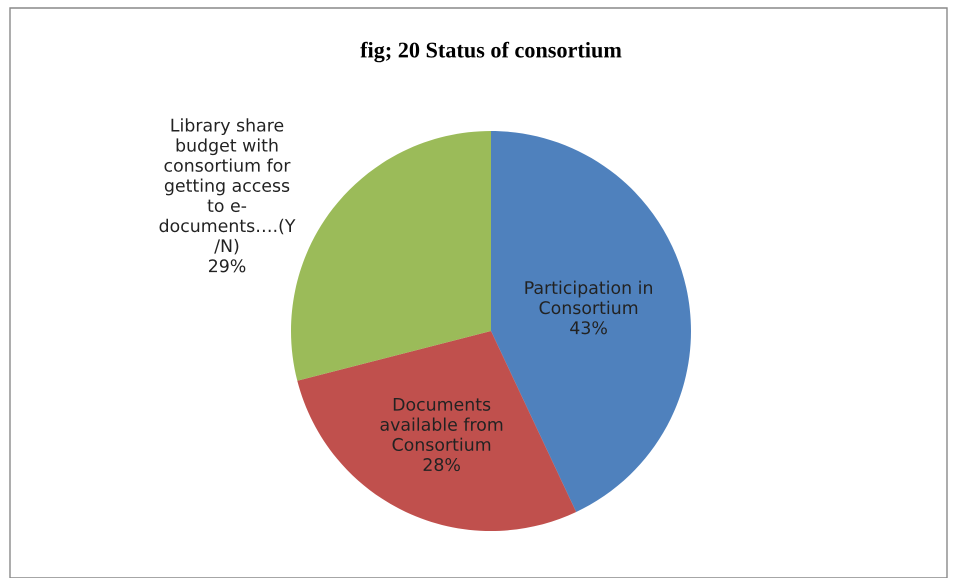 This screenshot has height=578, width=957. What do you see at coordinates (441, 425) in the screenshot?
I see `slice-label: Documents available from Consortium` at bounding box center [441, 425].